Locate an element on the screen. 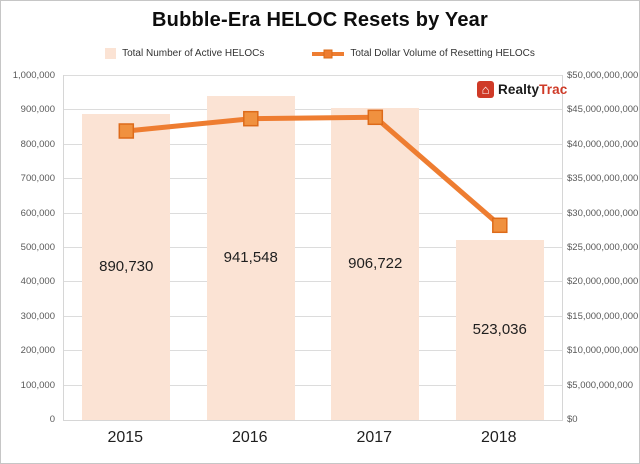  bar-value-label: 890,730 is located at coordinates (126, 266).